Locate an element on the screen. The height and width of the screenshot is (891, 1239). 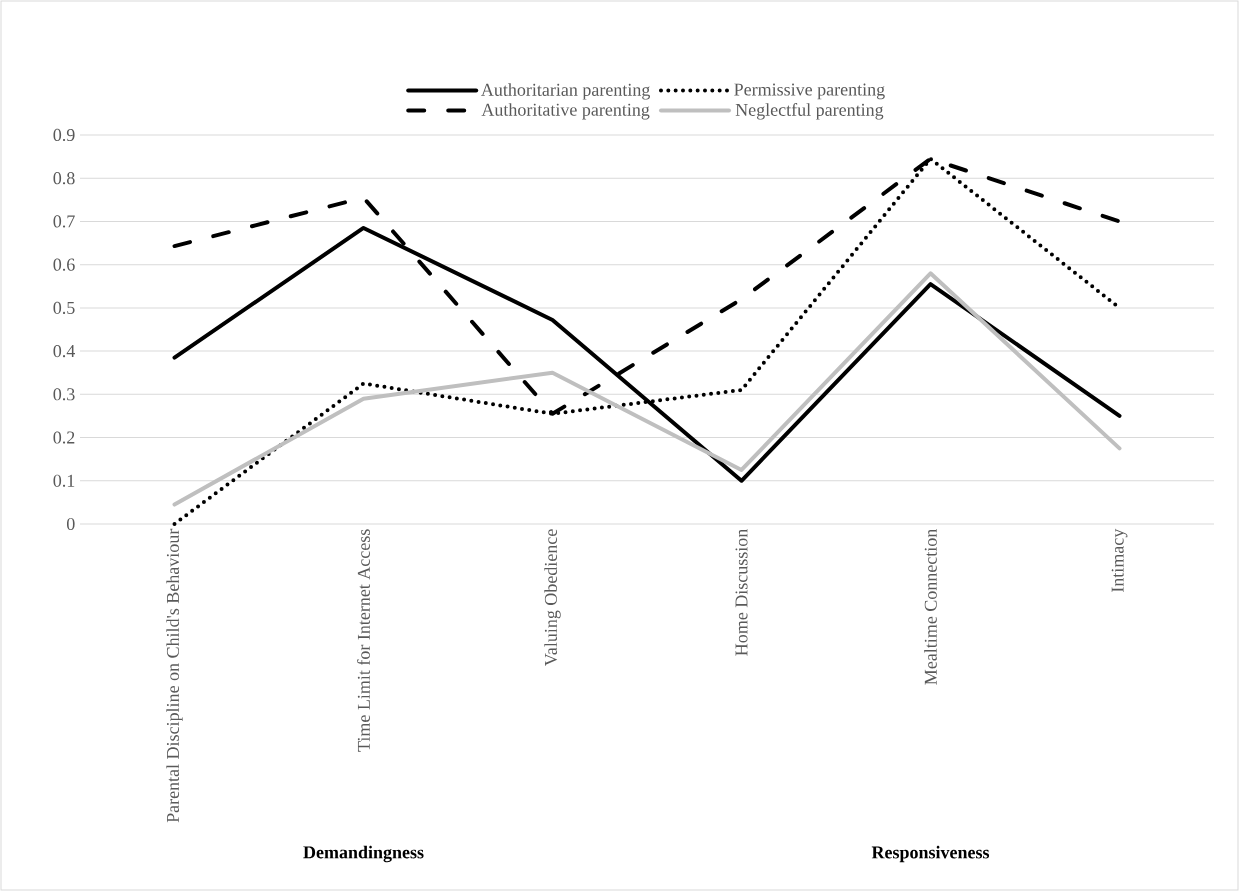
y-tick-label: 0.5 is located at coordinates (64, 307).